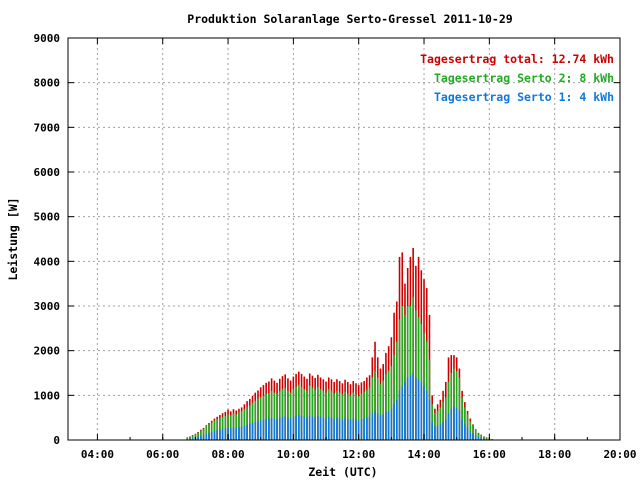  Describe the element at coordinates (47, 217) in the screenshot. I see `y-tick-label: 5000` at that location.